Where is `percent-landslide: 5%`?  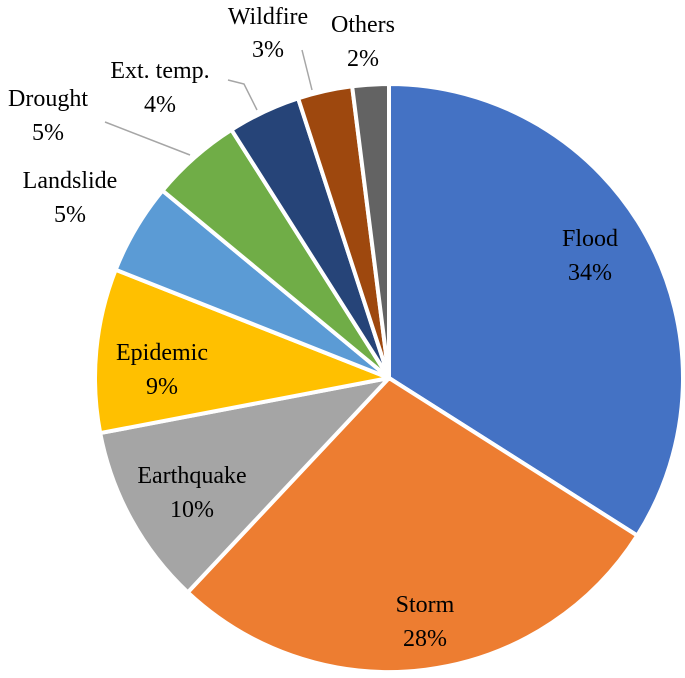
percent-landslide: 5% is located at coordinates (70, 215).